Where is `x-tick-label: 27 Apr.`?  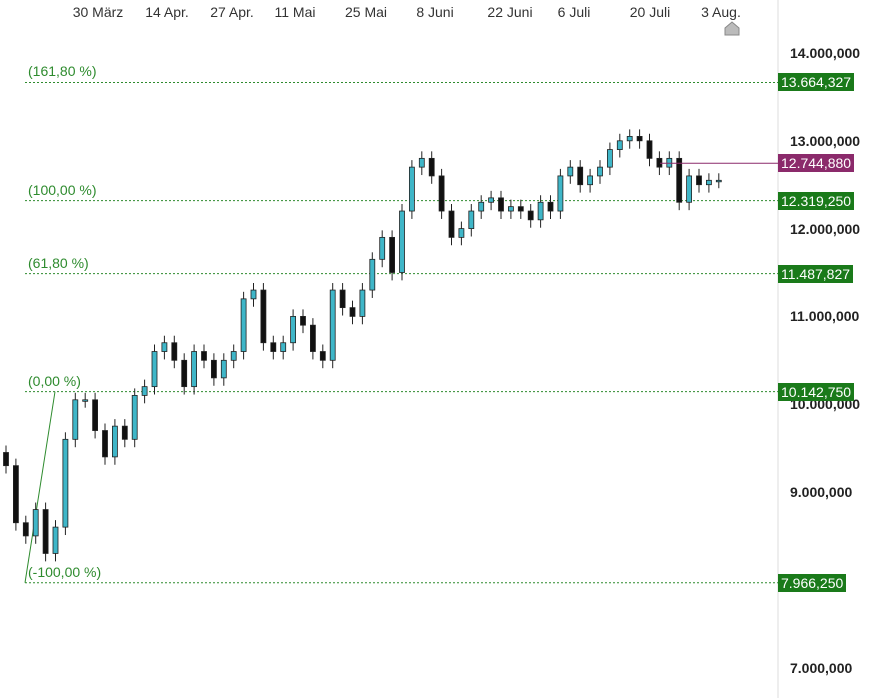 x-tick-label: 27 Apr. is located at coordinates (232, 12).